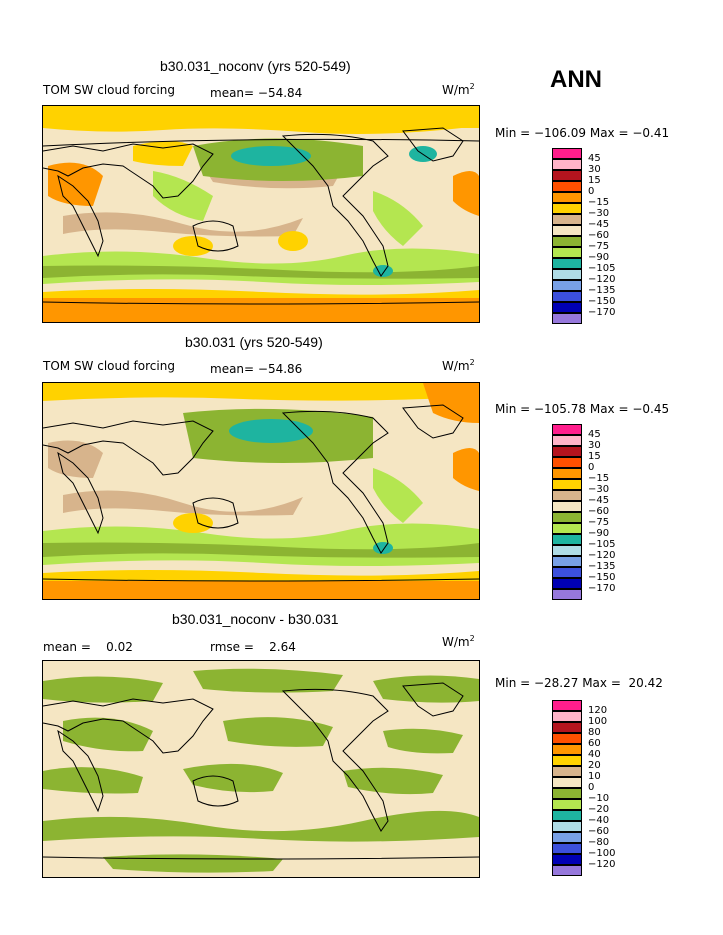  I want to click on colorbar-tick: 45, so click(594, 158).